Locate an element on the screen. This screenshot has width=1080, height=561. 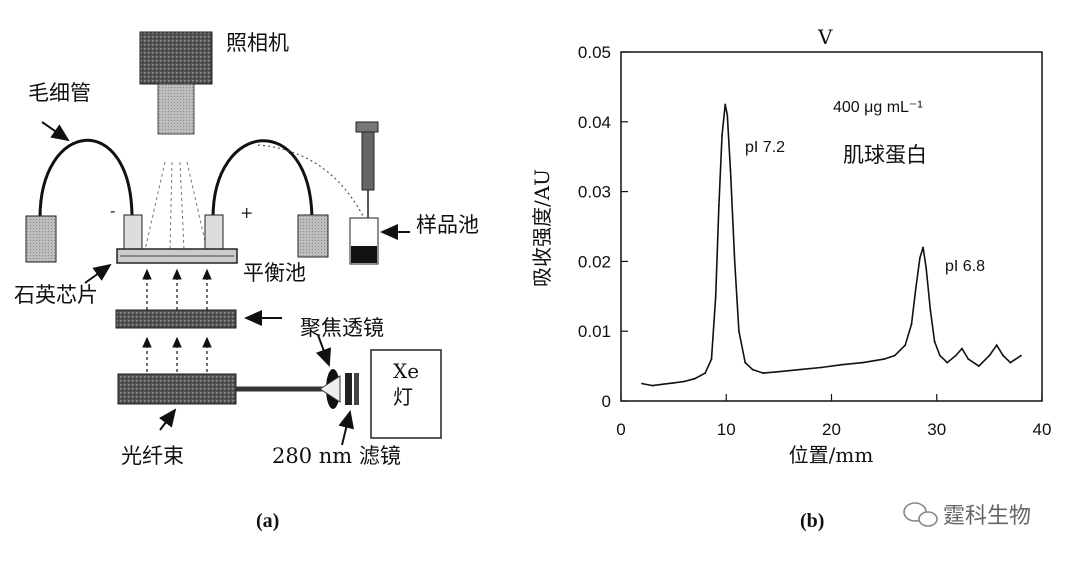
x-tick-label: 40 is located at coordinates (1042, 429).